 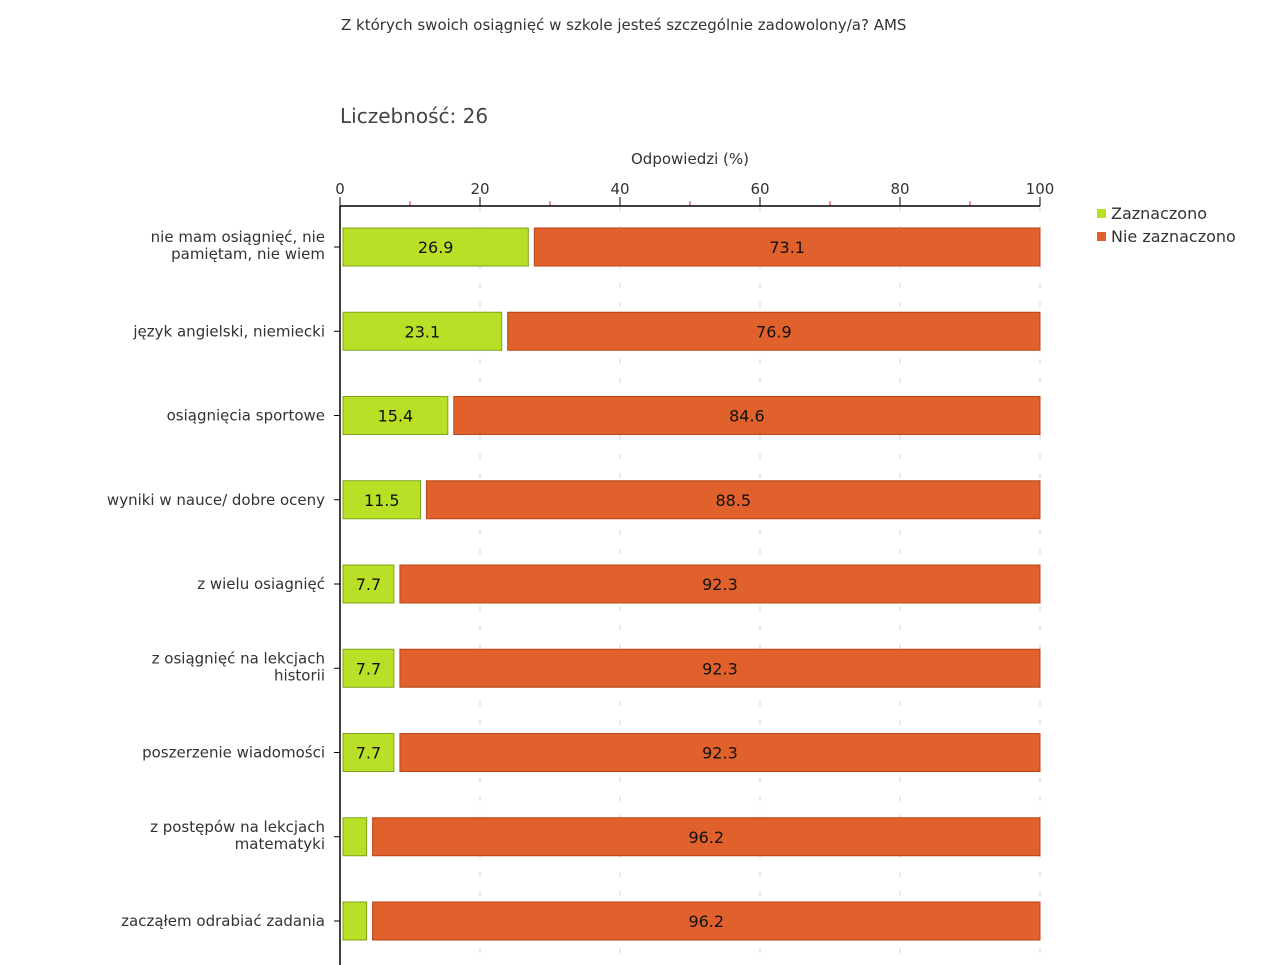 I want to click on category-label: nie mam osiągnięć, nie pamiętam, nie wiem, so click(x=238, y=245).